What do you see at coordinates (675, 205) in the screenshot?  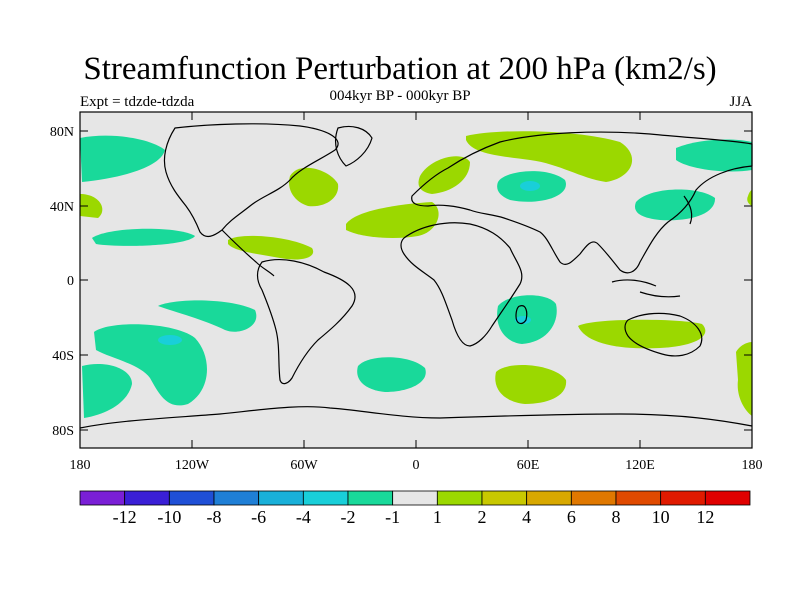 I see `neg-region-japan` at bounding box center [675, 205].